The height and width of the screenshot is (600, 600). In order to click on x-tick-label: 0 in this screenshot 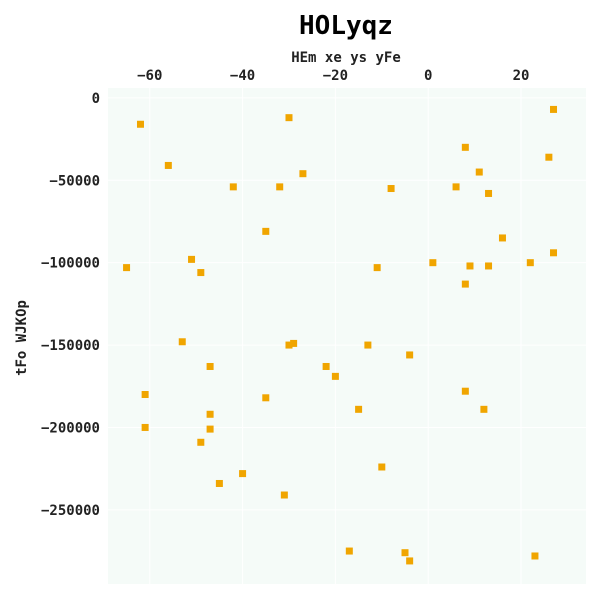, I will do `click(428, 76)`.